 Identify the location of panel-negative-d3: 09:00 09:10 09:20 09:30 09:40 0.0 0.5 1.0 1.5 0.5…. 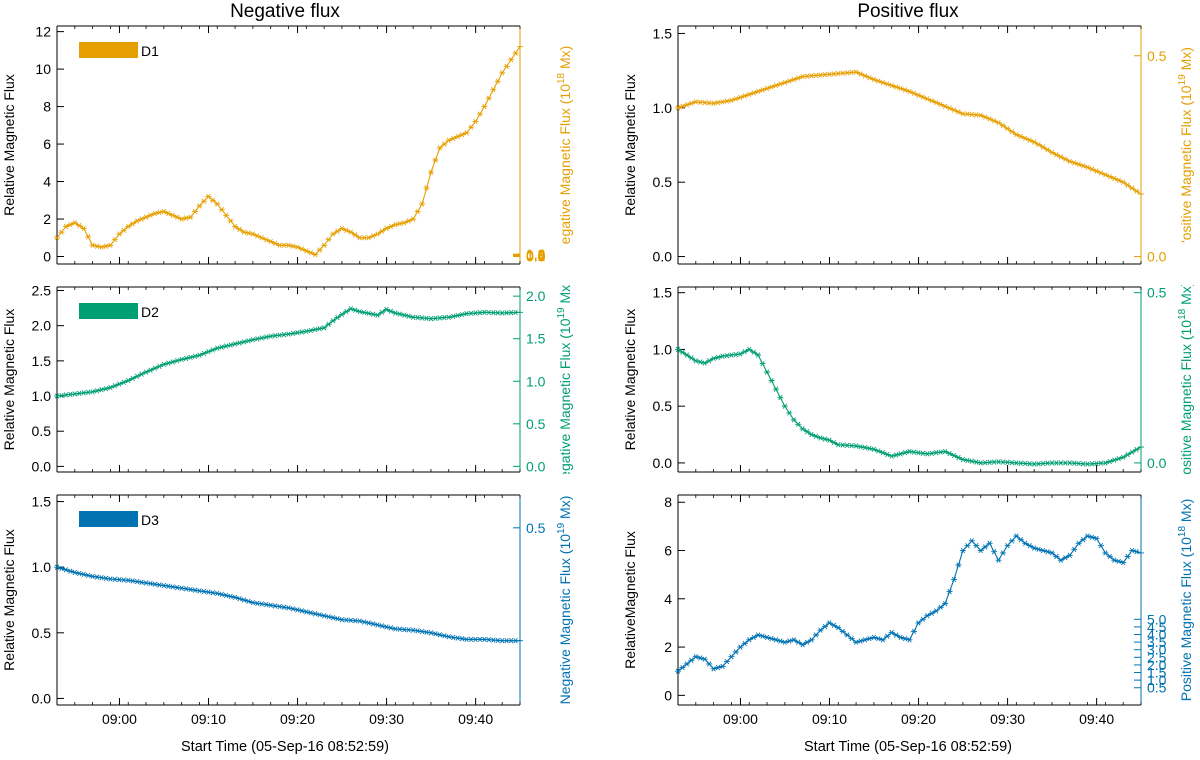
(287, 610).